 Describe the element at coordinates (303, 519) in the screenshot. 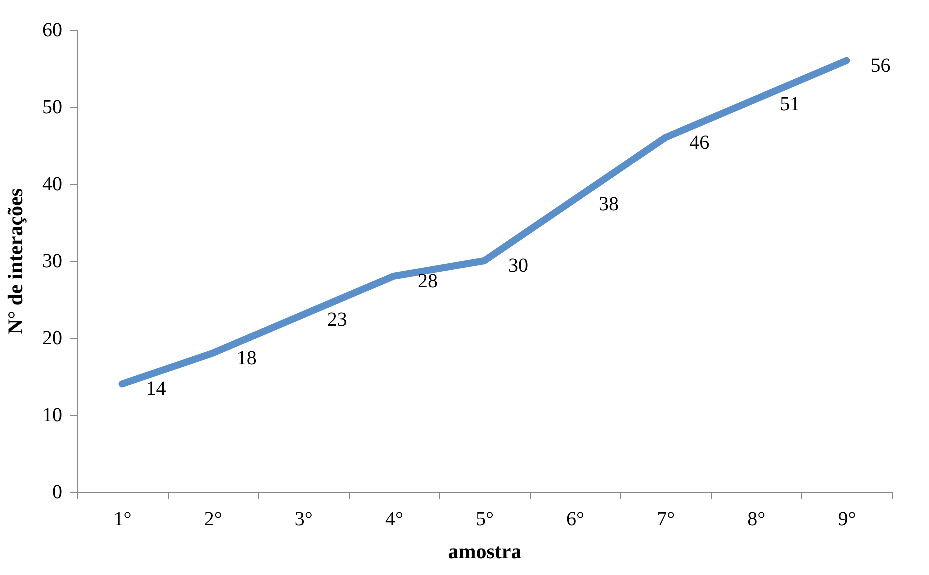

I see `x-tick-label: 3°` at that location.